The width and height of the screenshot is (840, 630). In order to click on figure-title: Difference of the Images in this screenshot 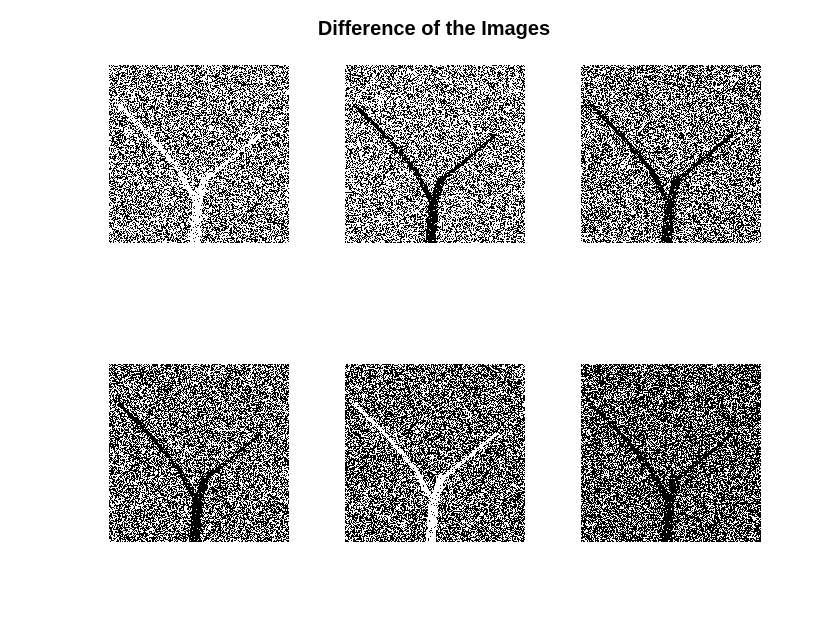, I will do `click(434, 29)`.